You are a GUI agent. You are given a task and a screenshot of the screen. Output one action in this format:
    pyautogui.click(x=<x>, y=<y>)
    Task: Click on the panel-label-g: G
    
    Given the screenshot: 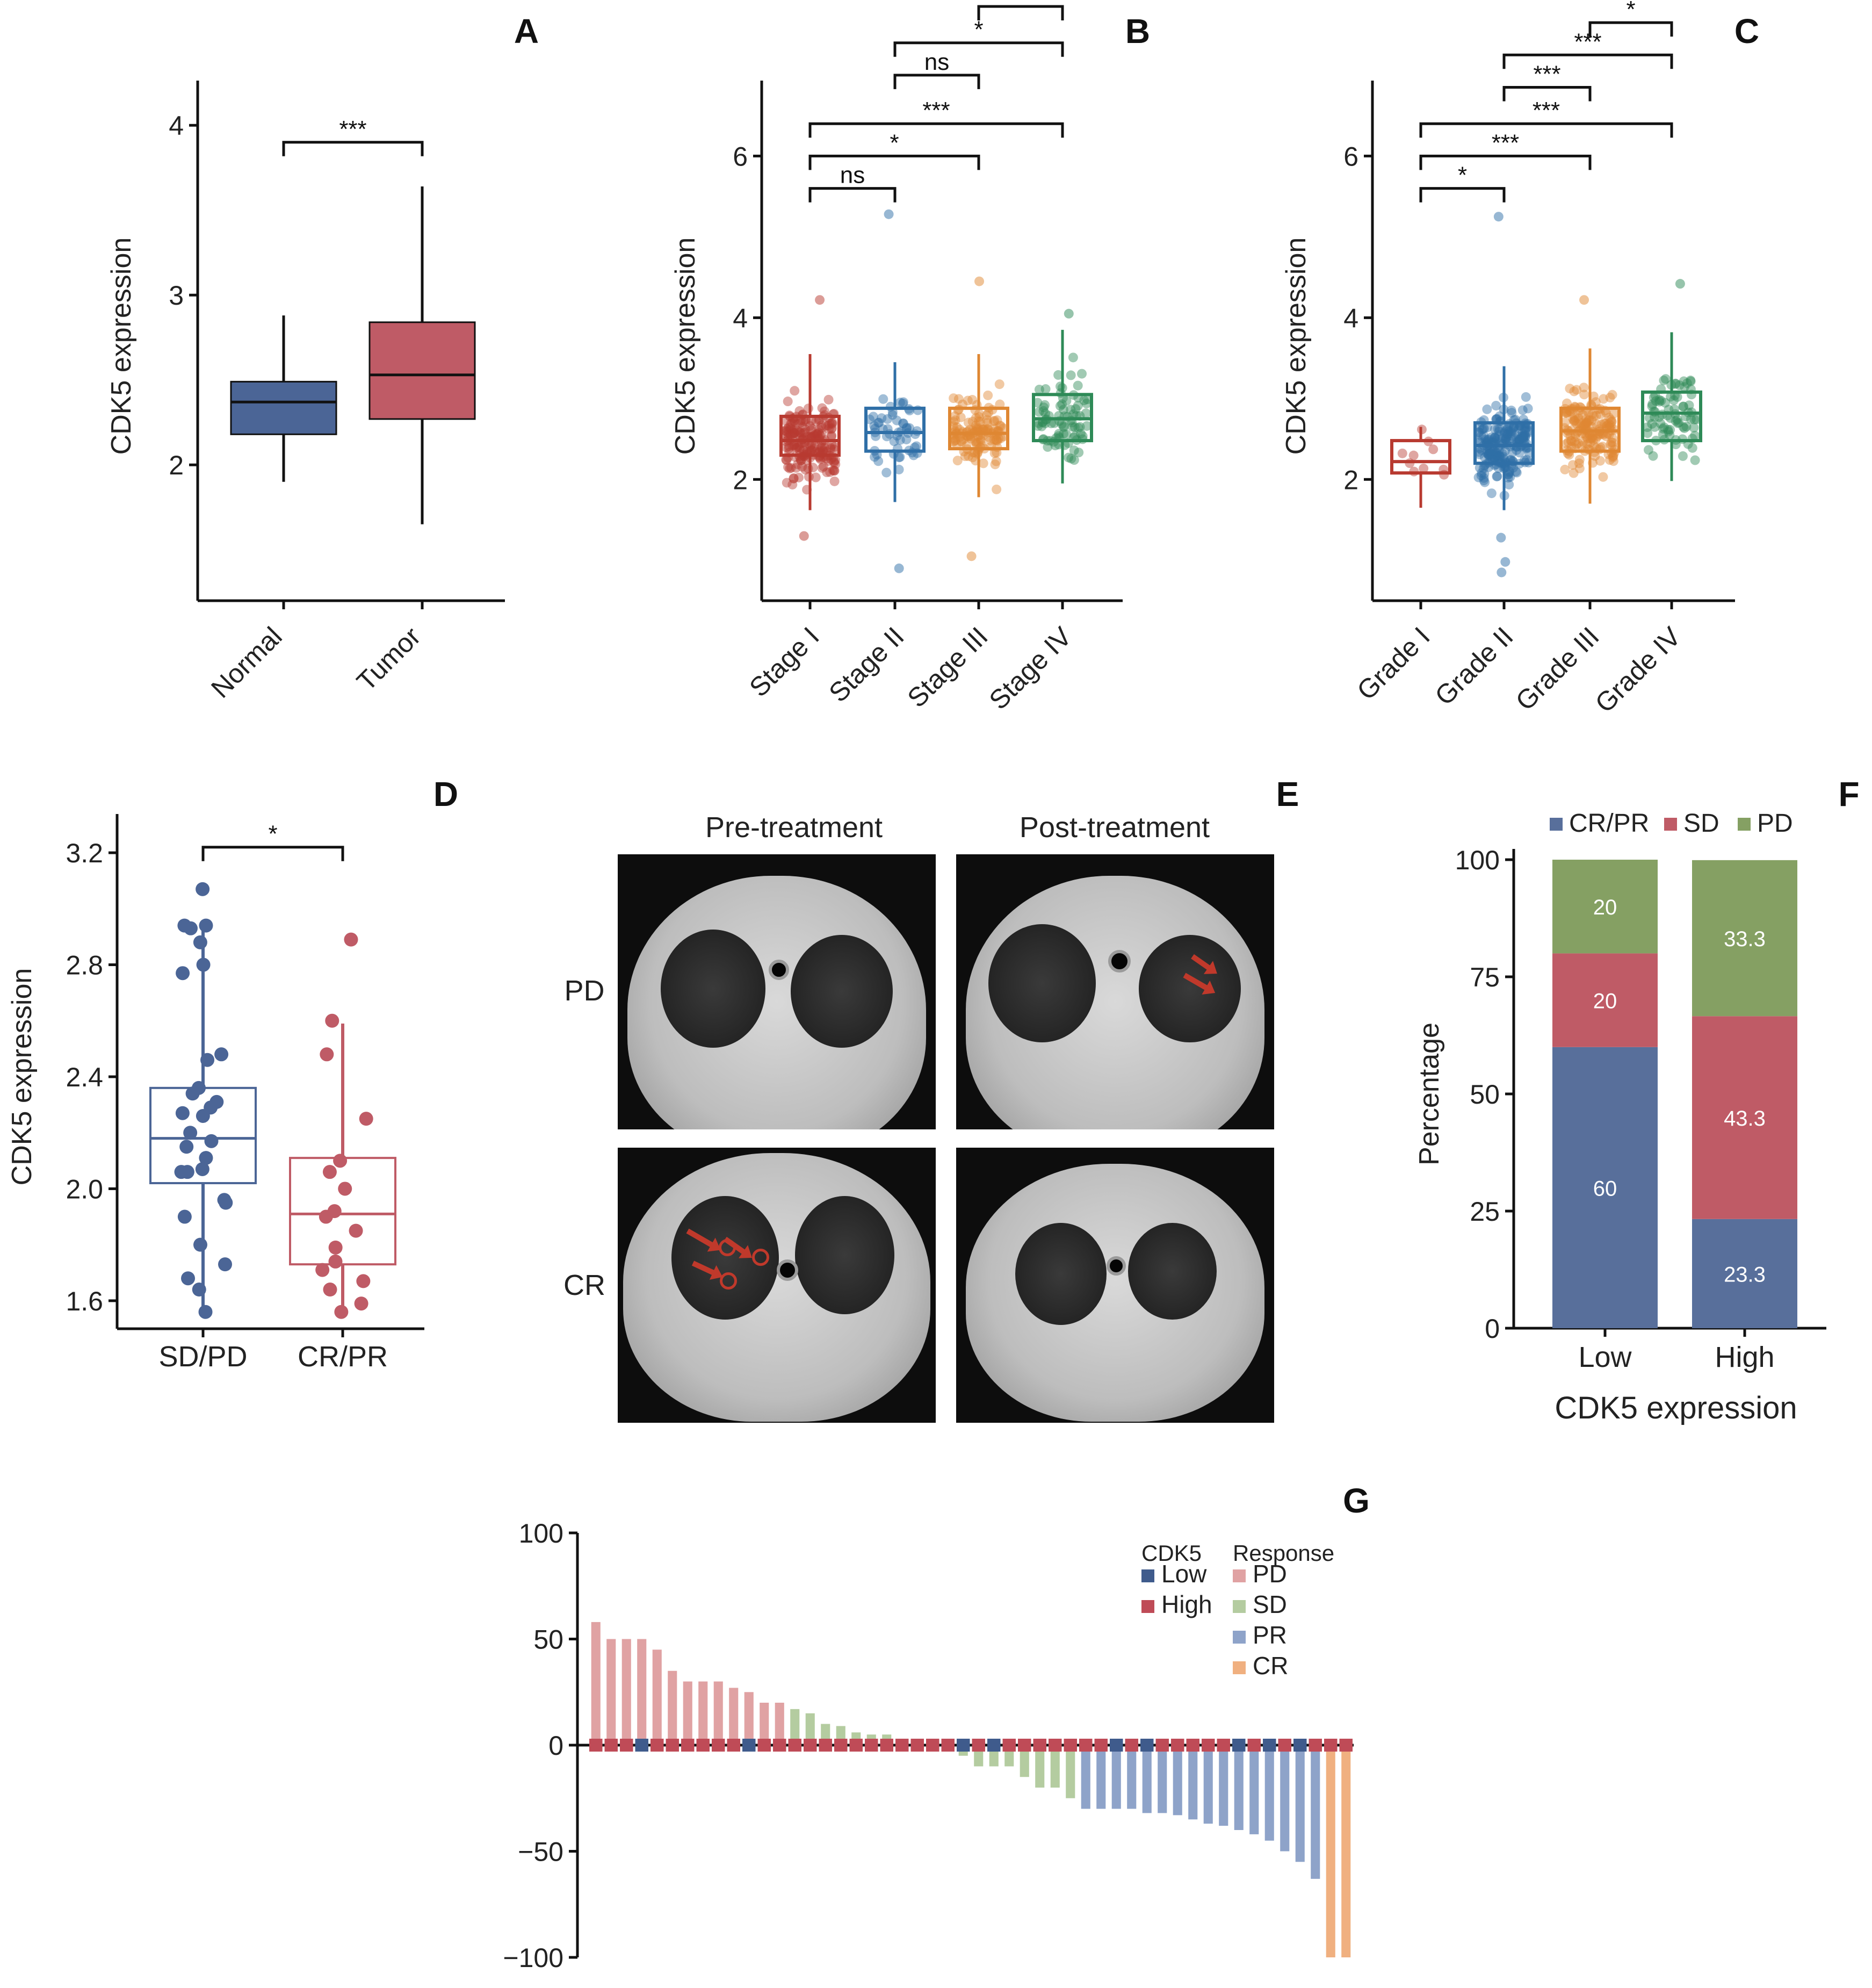 What is the action you would take?
    pyautogui.click(x=1356, y=1500)
    